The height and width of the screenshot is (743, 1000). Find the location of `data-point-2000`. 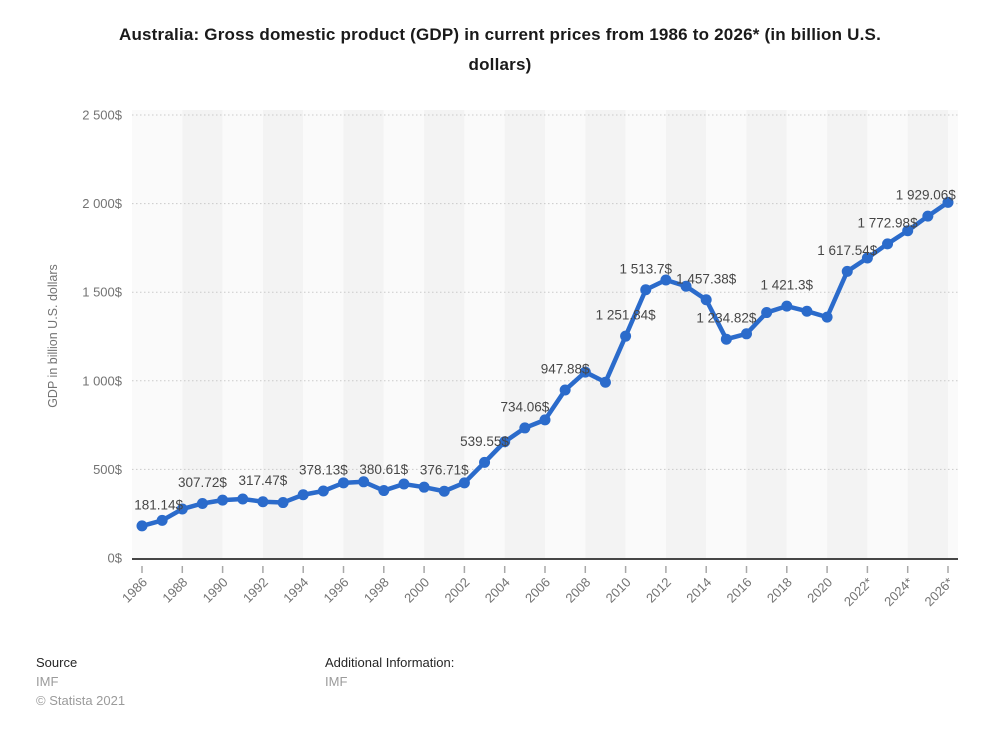

data-point-2000 is located at coordinates (424, 487).